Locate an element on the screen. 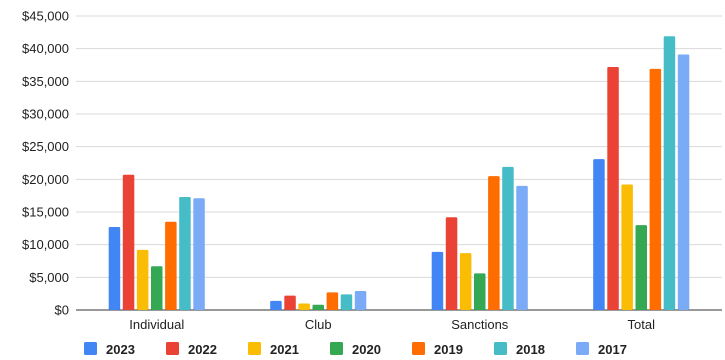 This screenshot has width=725, height=360. legend: 2023 2022 2021 2020 2019 2018 2017 is located at coordinates (355, 349).